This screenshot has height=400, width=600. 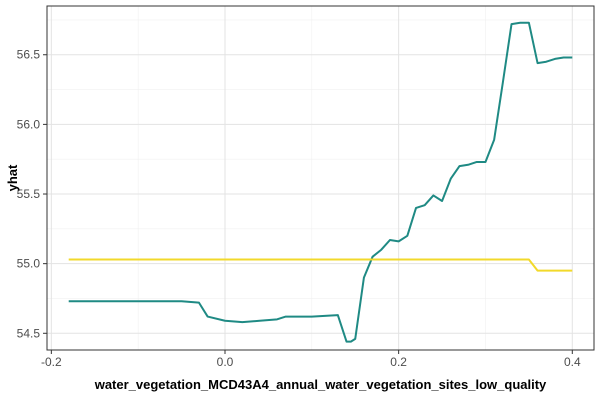 I want to click on y-tick-label: 54.5, so click(x=29, y=333).